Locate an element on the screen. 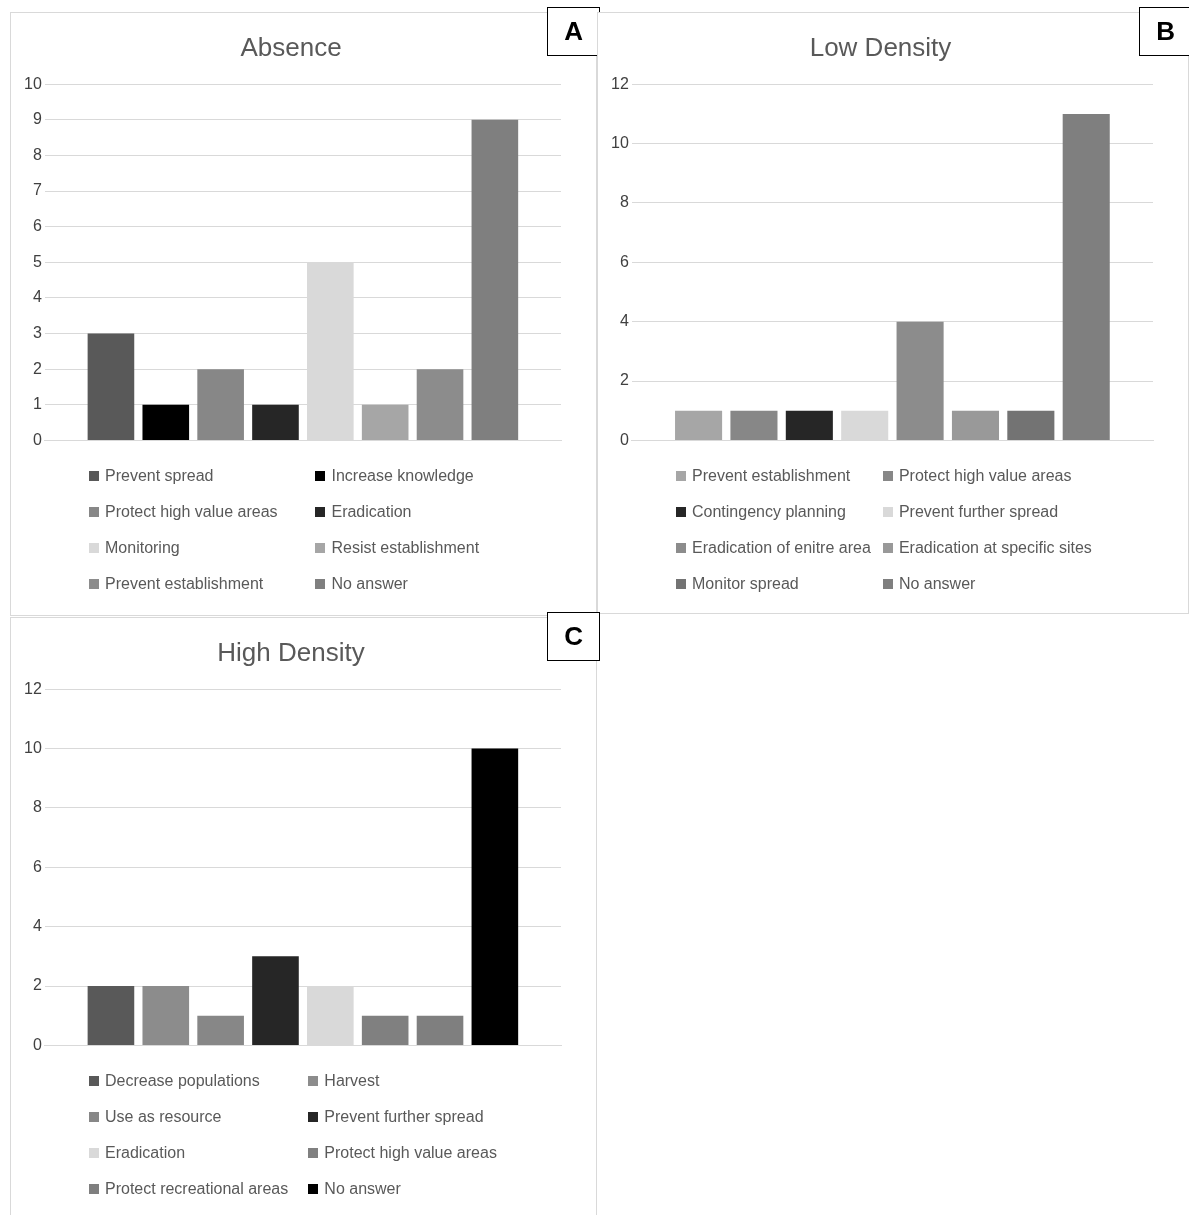  y-tick-label: 7 is located at coordinates (37, 190).